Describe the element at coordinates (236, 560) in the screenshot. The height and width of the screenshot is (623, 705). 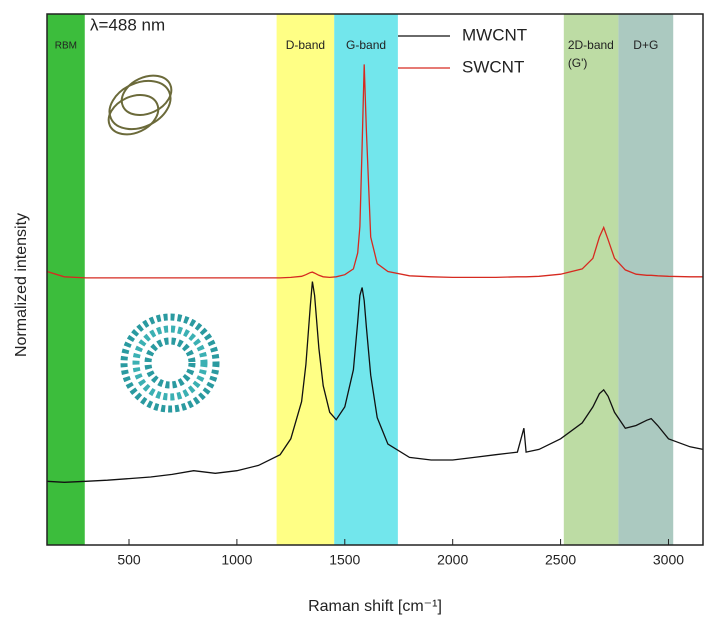
I see `x-tick-label: 1000` at that location.